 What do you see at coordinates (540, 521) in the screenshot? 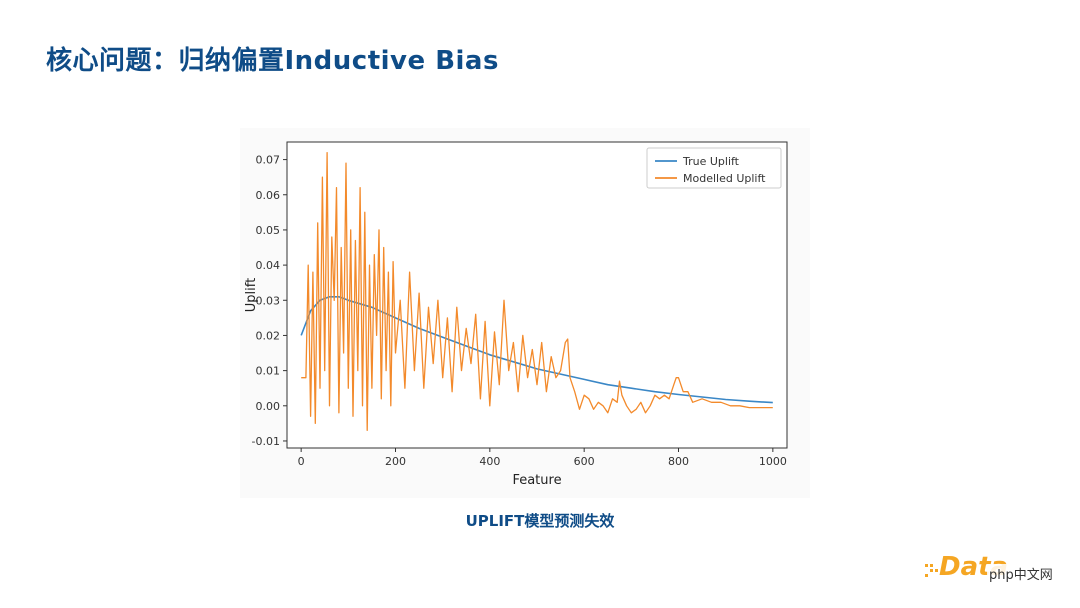
I see `chart-caption: UPLIFT模型预测失效` at bounding box center [540, 521].